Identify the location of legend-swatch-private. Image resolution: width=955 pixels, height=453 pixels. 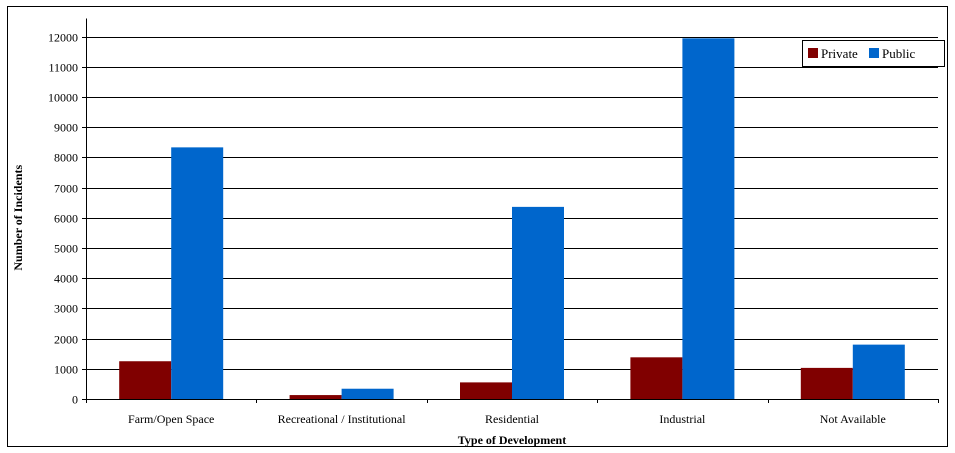
(813, 53).